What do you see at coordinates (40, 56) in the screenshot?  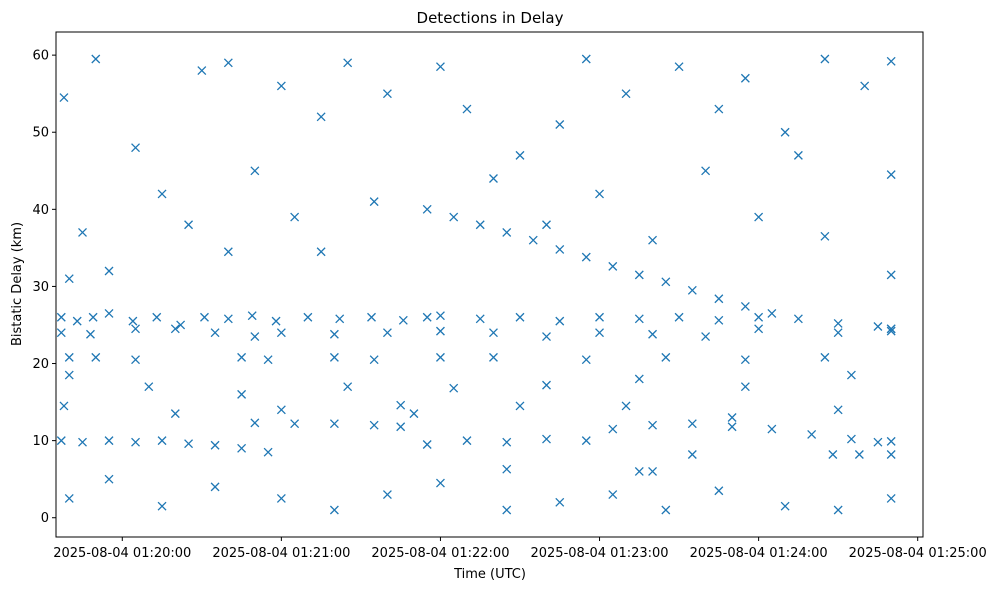 I see `y-tick-label: 60` at bounding box center [40, 56].